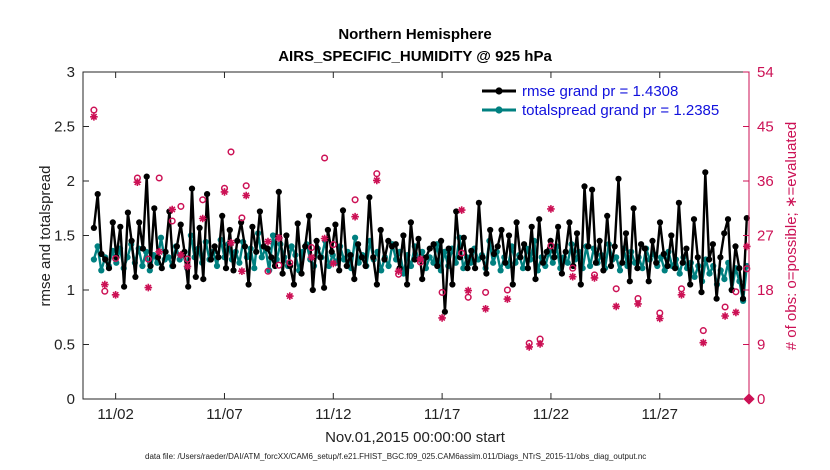  Describe the element at coordinates (415, 56) in the screenshot. I see `chart-subtitle: AIRS_SPECIFIC_HUMIDITY @ 925 hPa` at that location.